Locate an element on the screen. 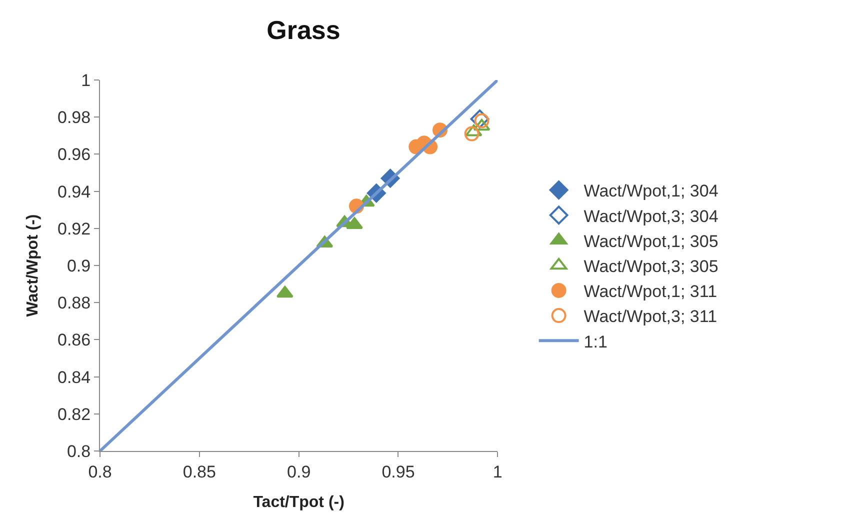  y-tick-label: 0.82 is located at coordinates (74, 414).